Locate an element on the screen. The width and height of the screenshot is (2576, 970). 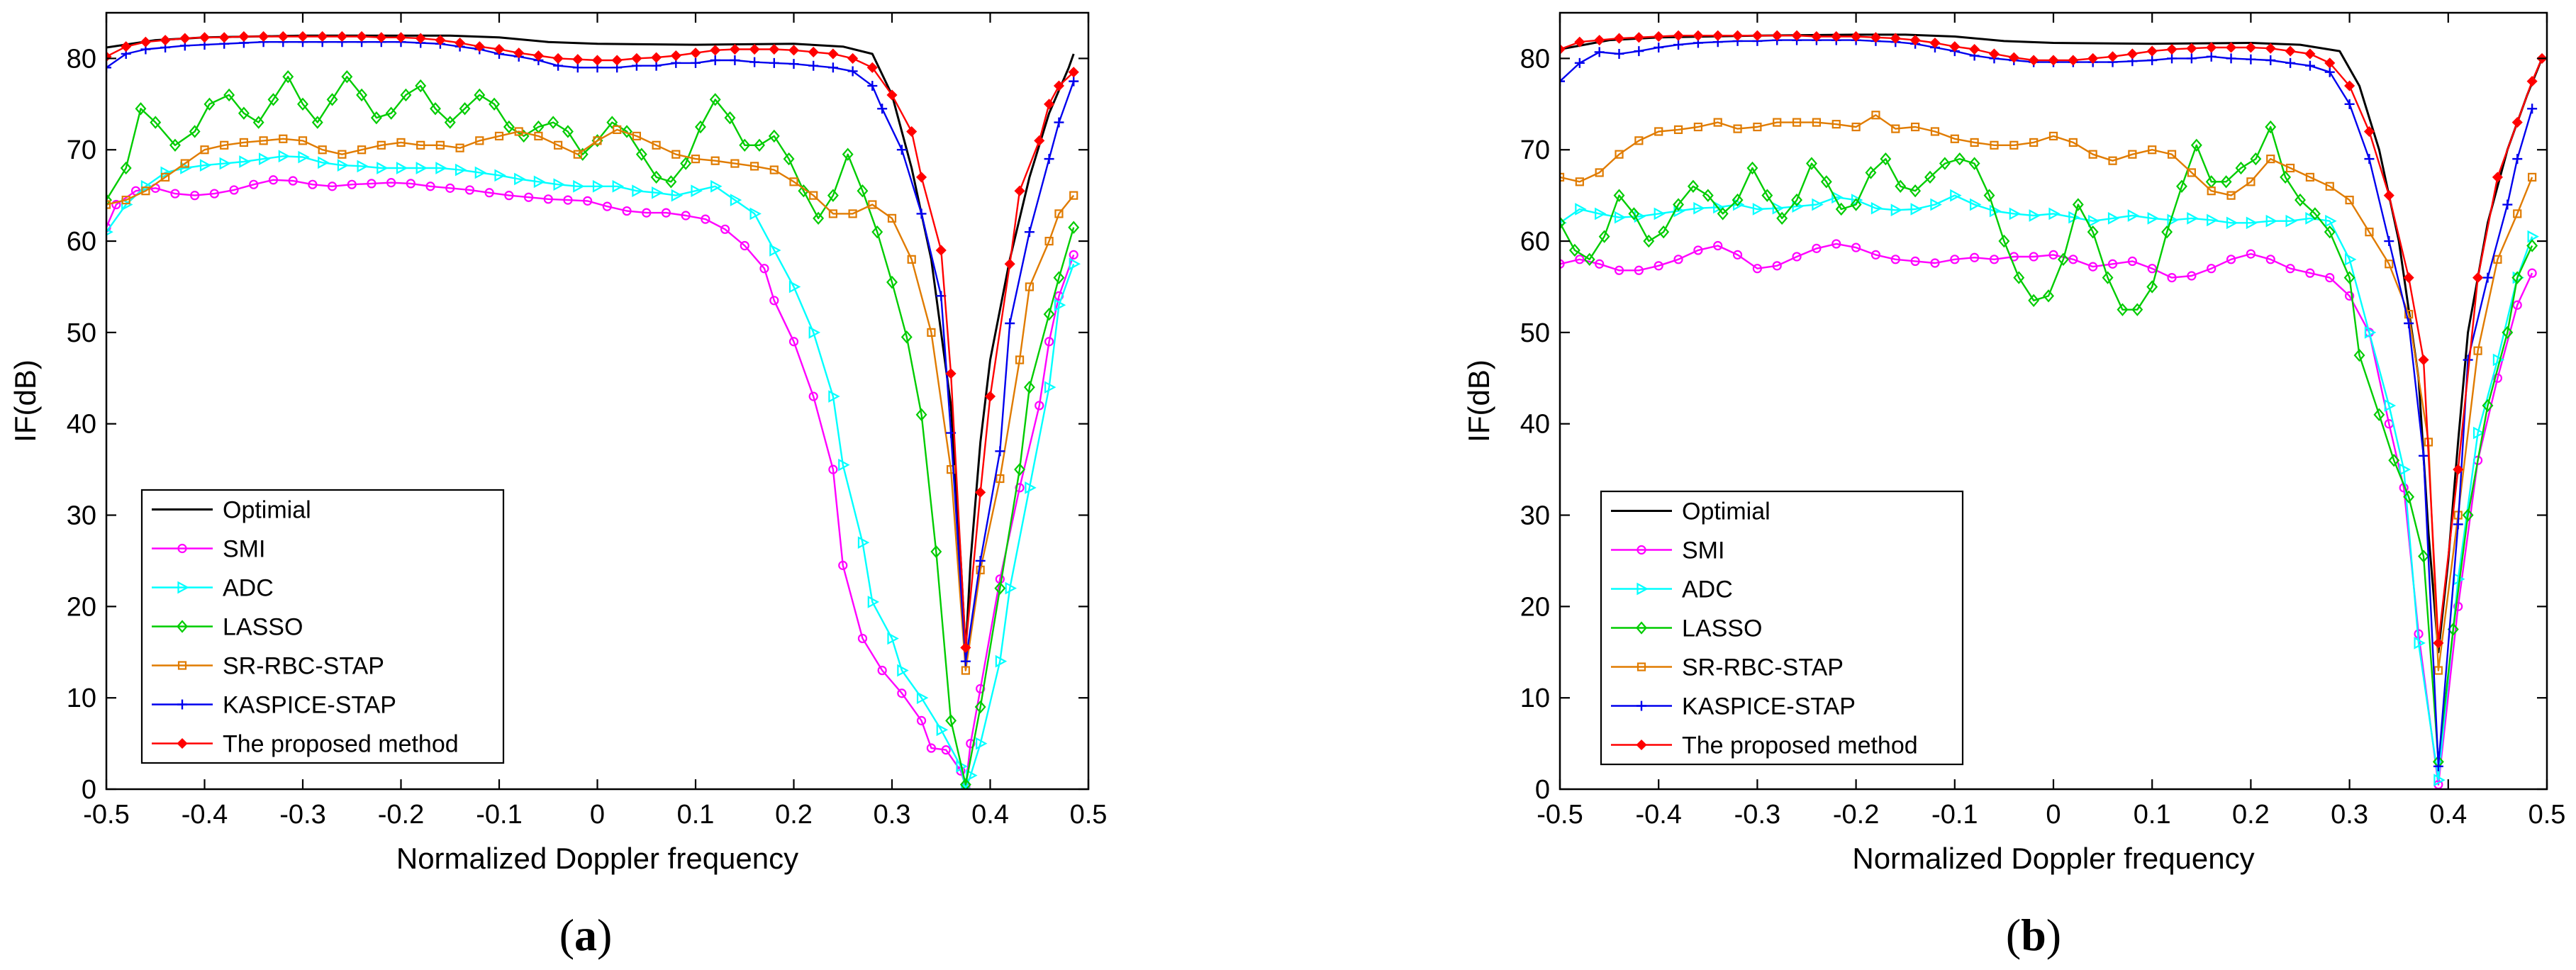
x-tick-label: 0.4 is located at coordinates (990, 815).